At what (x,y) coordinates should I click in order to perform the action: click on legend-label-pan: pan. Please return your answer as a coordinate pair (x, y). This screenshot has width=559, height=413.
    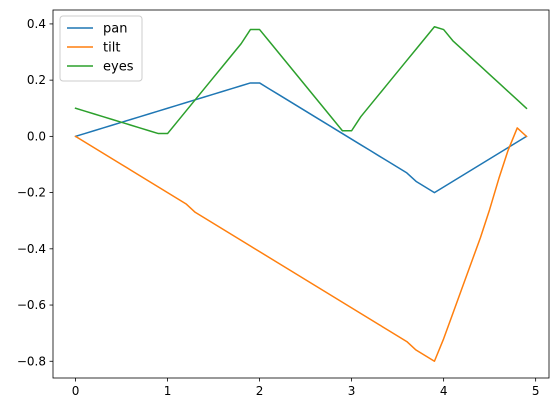
    Looking at the image, I should click on (115, 29).